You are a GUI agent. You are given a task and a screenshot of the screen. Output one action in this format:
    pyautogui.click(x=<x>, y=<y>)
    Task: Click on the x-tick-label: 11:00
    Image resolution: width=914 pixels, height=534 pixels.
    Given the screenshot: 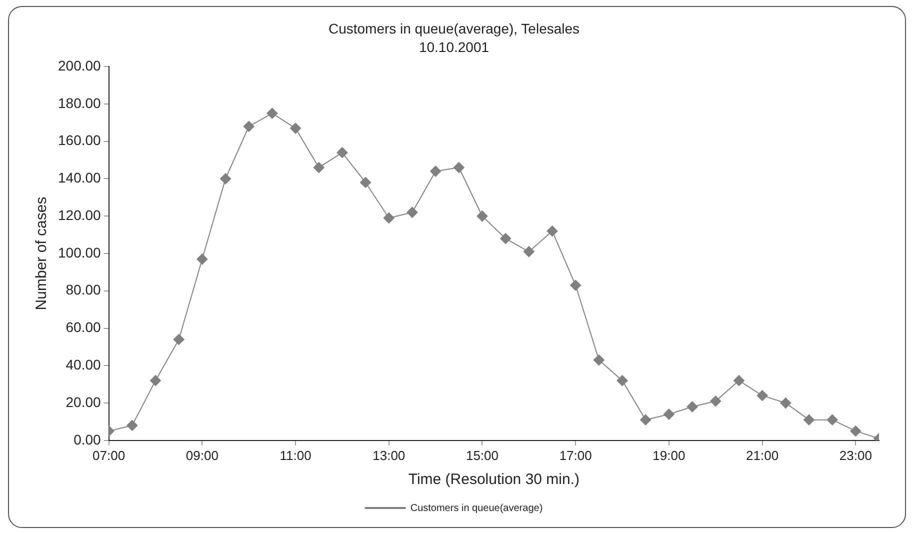 What is the action you would take?
    pyautogui.click(x=296, y=455)
    